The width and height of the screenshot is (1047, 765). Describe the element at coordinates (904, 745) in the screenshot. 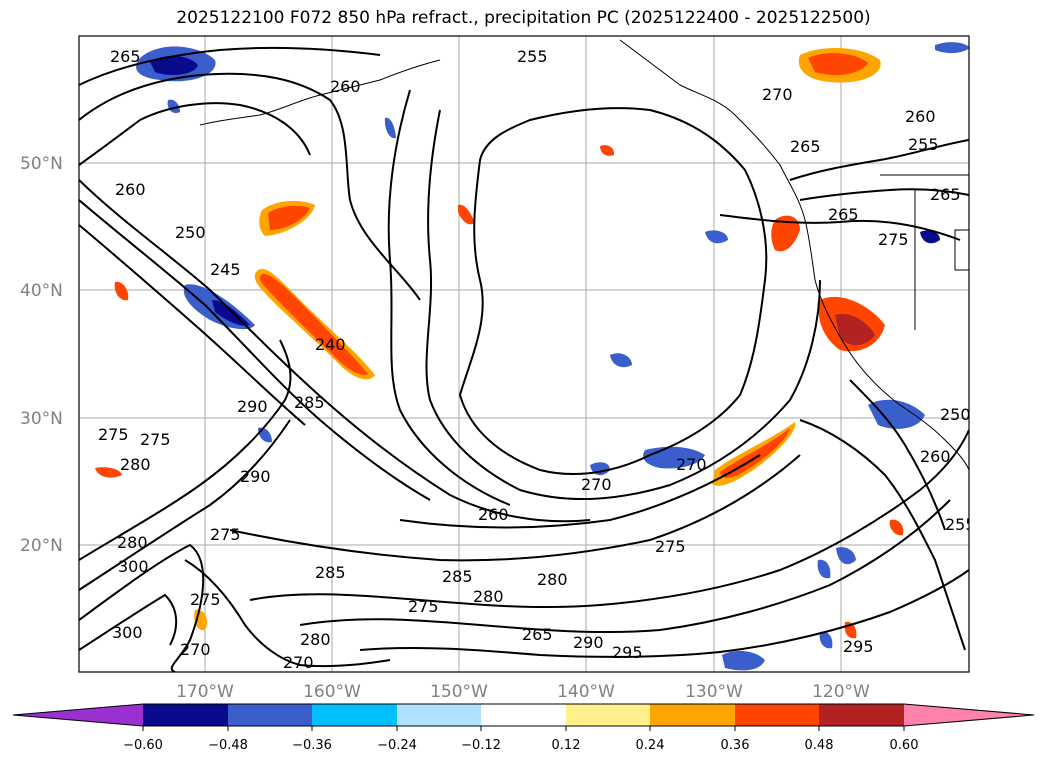

I see `colorbar-tick: 0.60` at that location.